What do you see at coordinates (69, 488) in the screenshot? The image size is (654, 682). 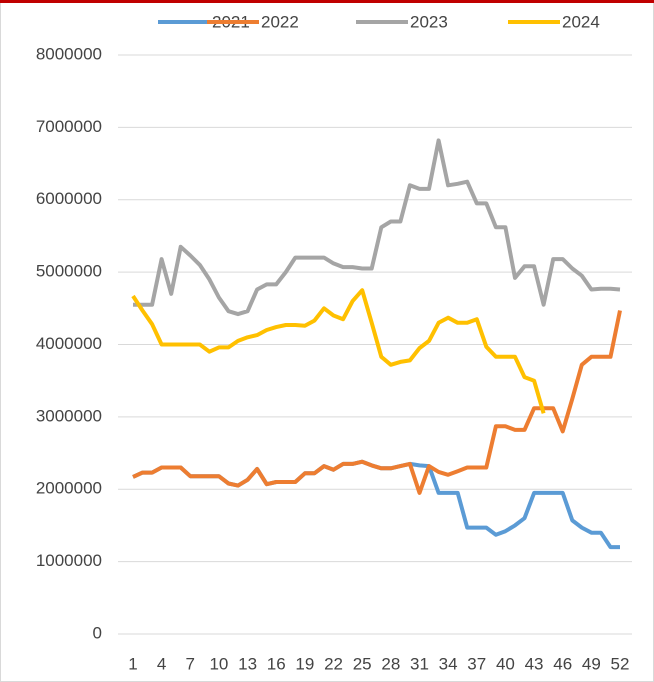 I see `y-tick-label: 2000000` at bounding box center [69, 488].